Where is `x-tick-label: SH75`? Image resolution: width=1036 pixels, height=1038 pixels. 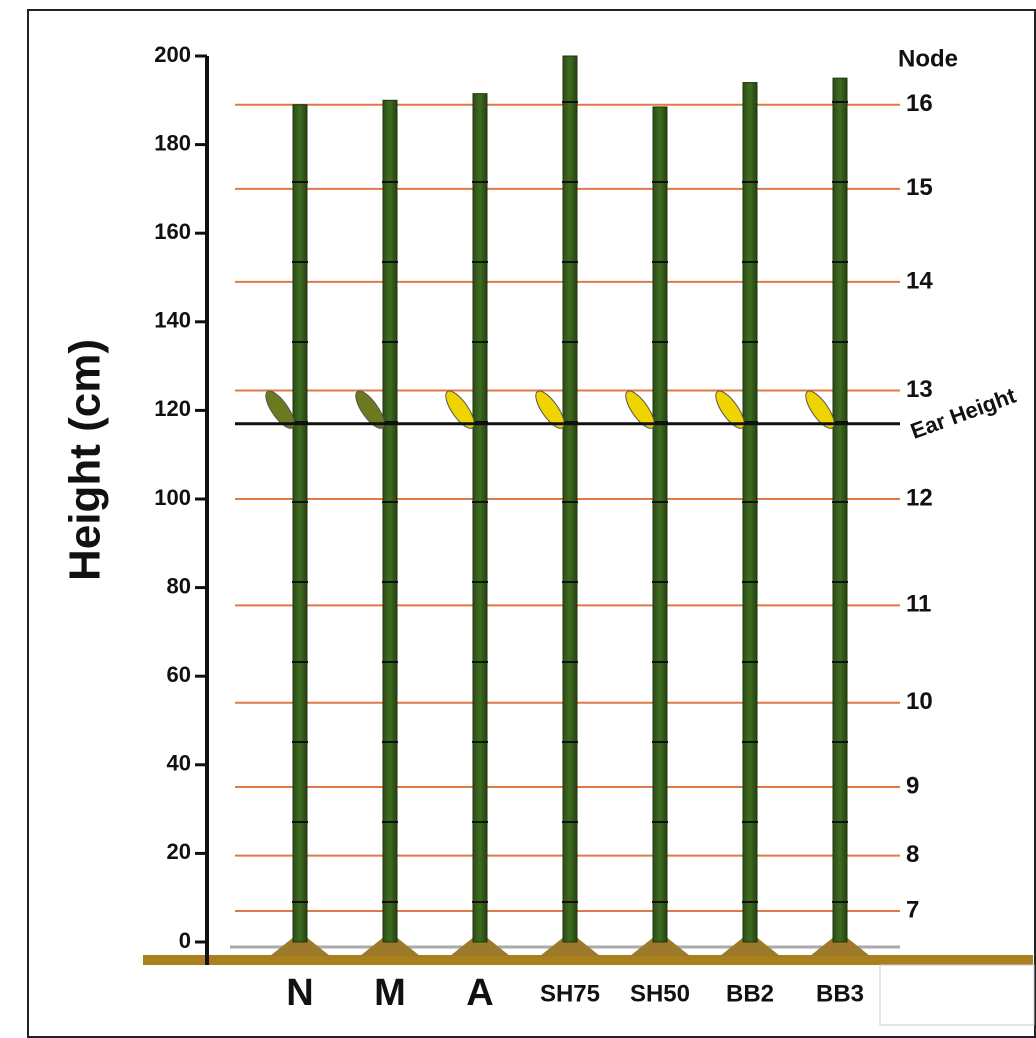
x-tick-label: SH75 is located at coordinates (570, 993).